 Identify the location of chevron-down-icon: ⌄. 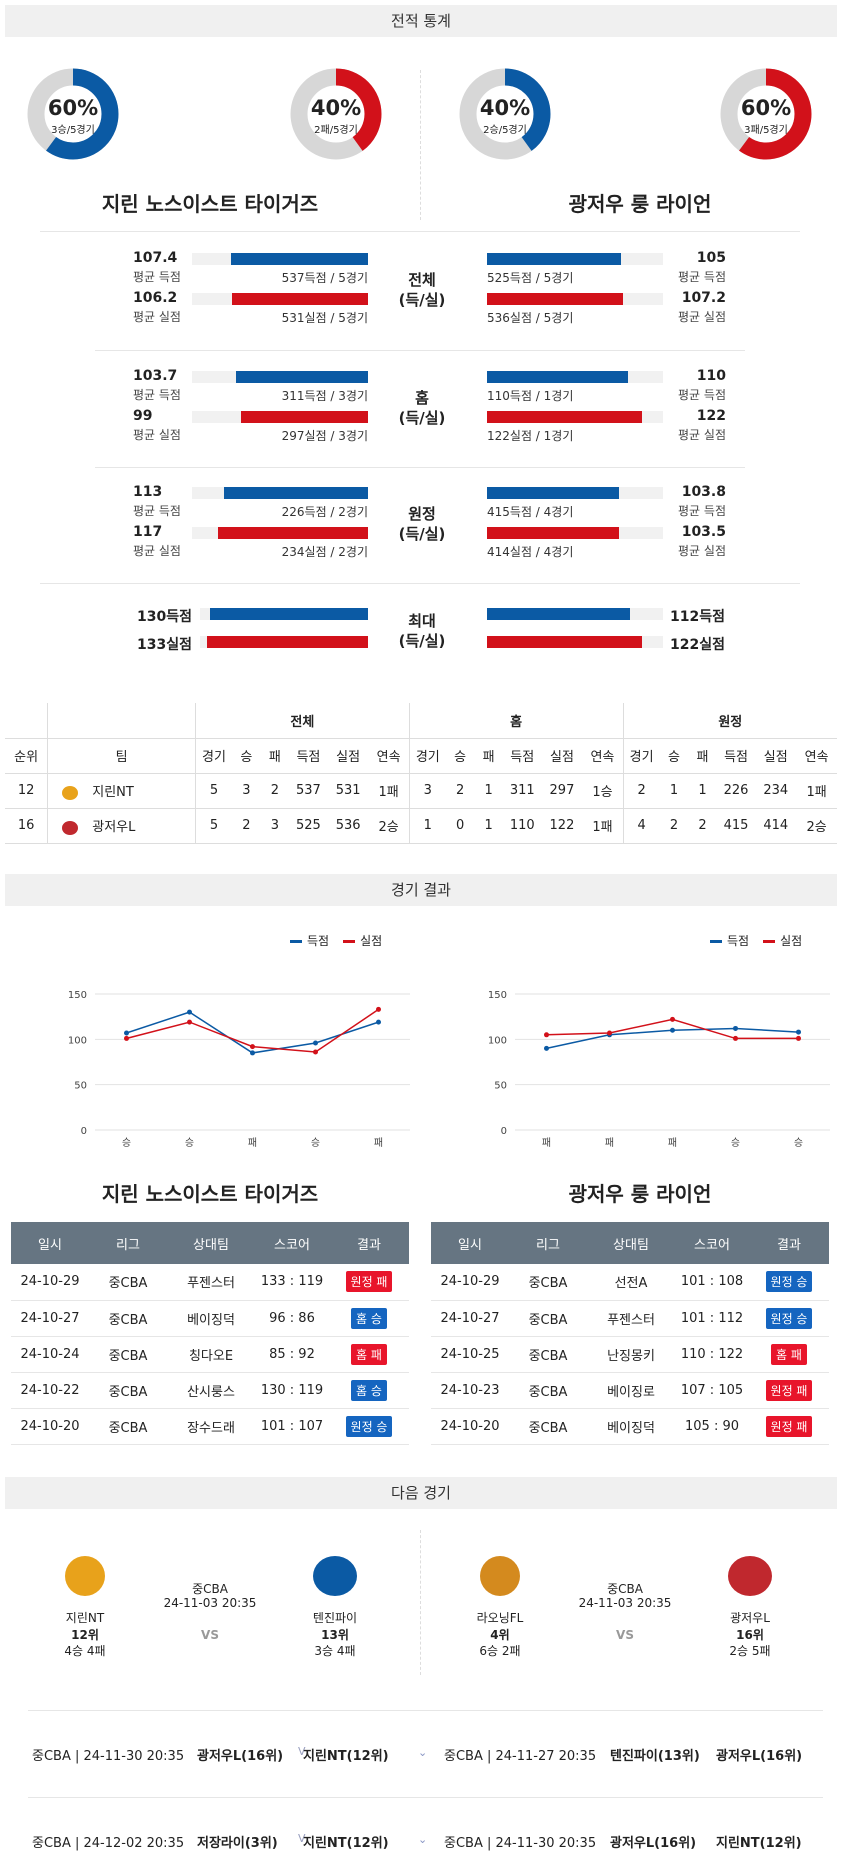
(423, 1839).